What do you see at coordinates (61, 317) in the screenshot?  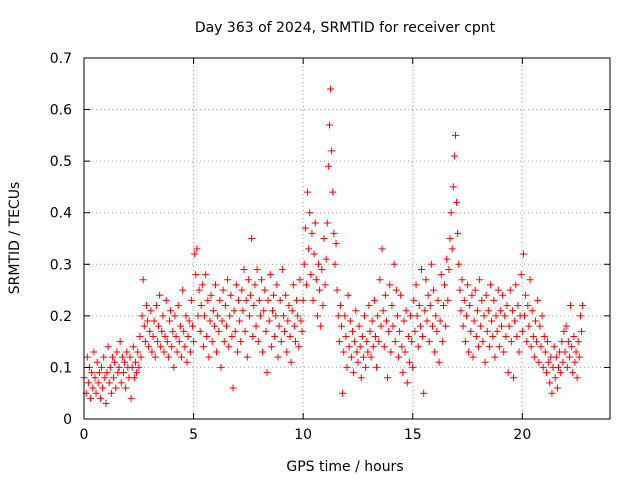 I see `y-tick-label: 0.2` at bounding box center [61, 317].